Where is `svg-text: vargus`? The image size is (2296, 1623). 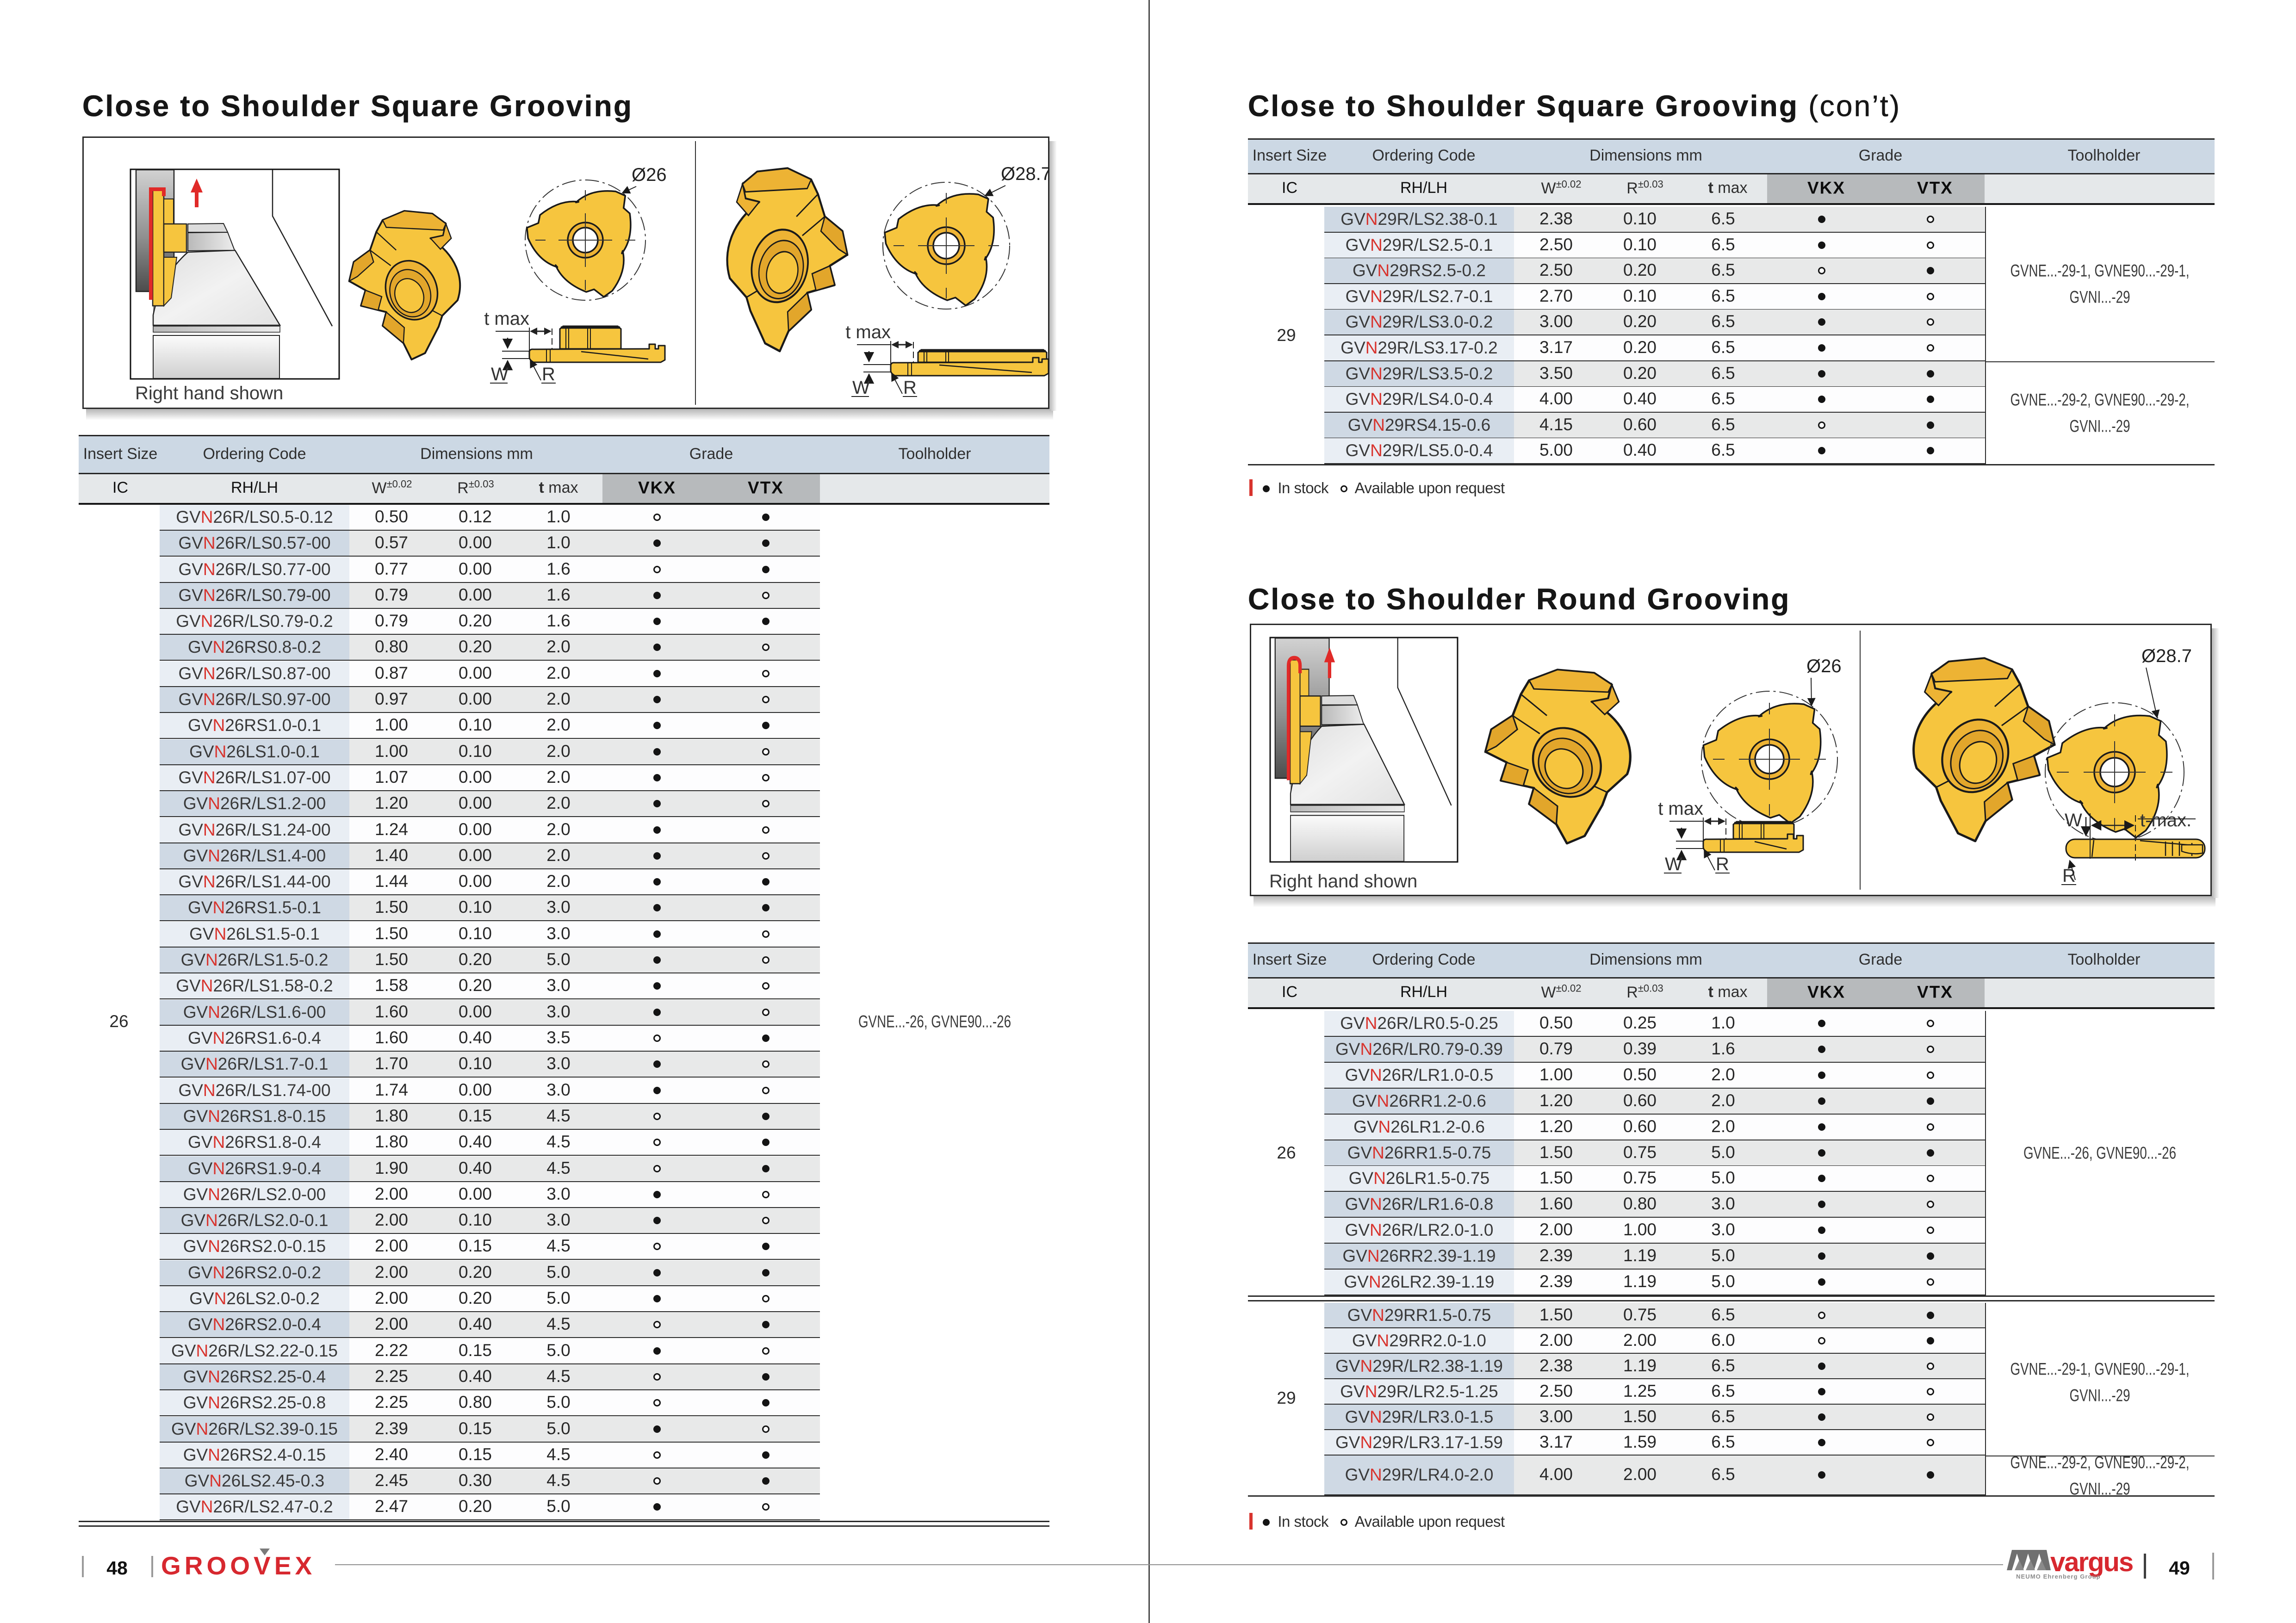
svg-text: vargus is located at coordinates (2092, 1562).